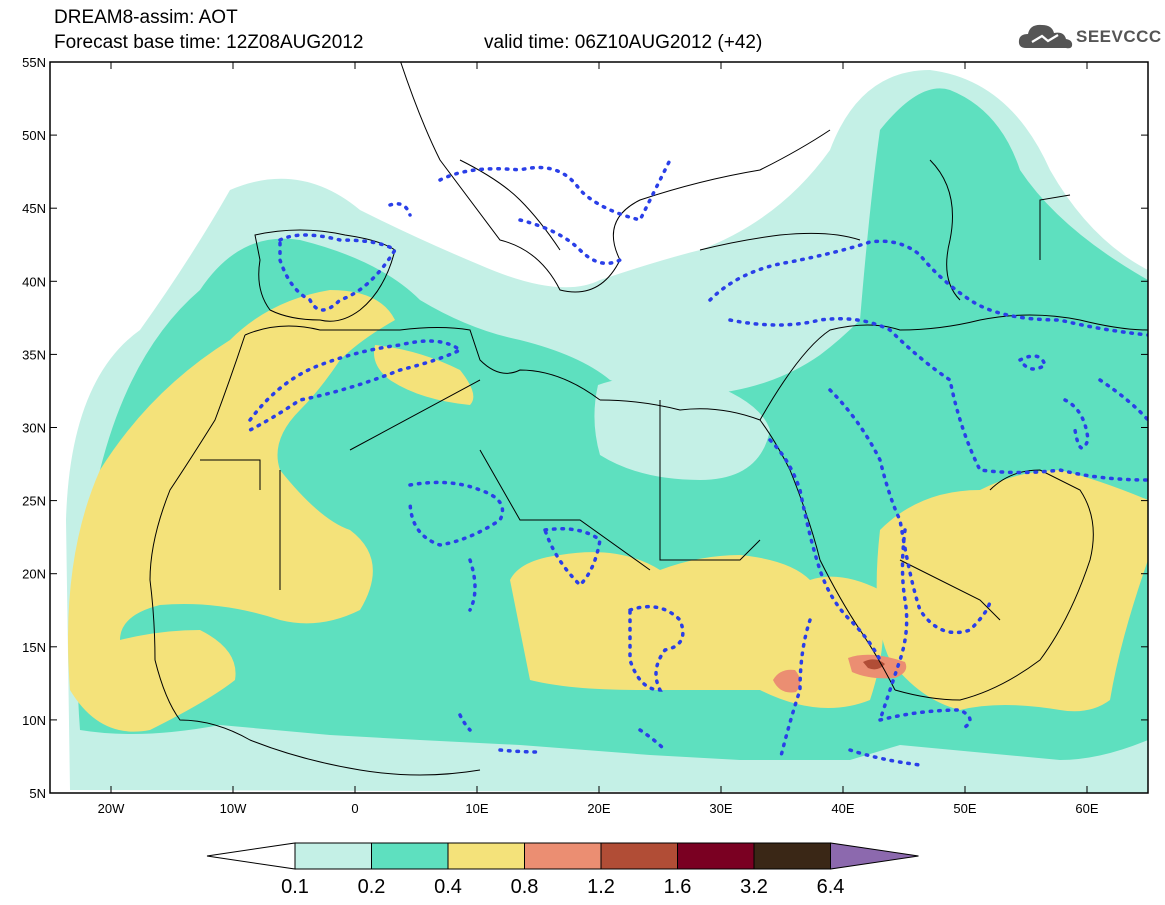  What do you see at coordinates (34, 647) in the screenshot?
I see `lat-tick-label: 15N` at bounding box center [34, 647].